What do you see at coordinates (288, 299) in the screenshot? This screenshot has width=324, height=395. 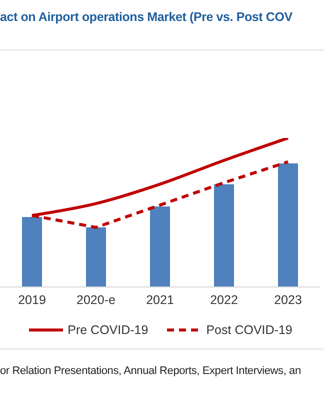 I see `x-tick-label: 2023` at bounding box center [288, 299].